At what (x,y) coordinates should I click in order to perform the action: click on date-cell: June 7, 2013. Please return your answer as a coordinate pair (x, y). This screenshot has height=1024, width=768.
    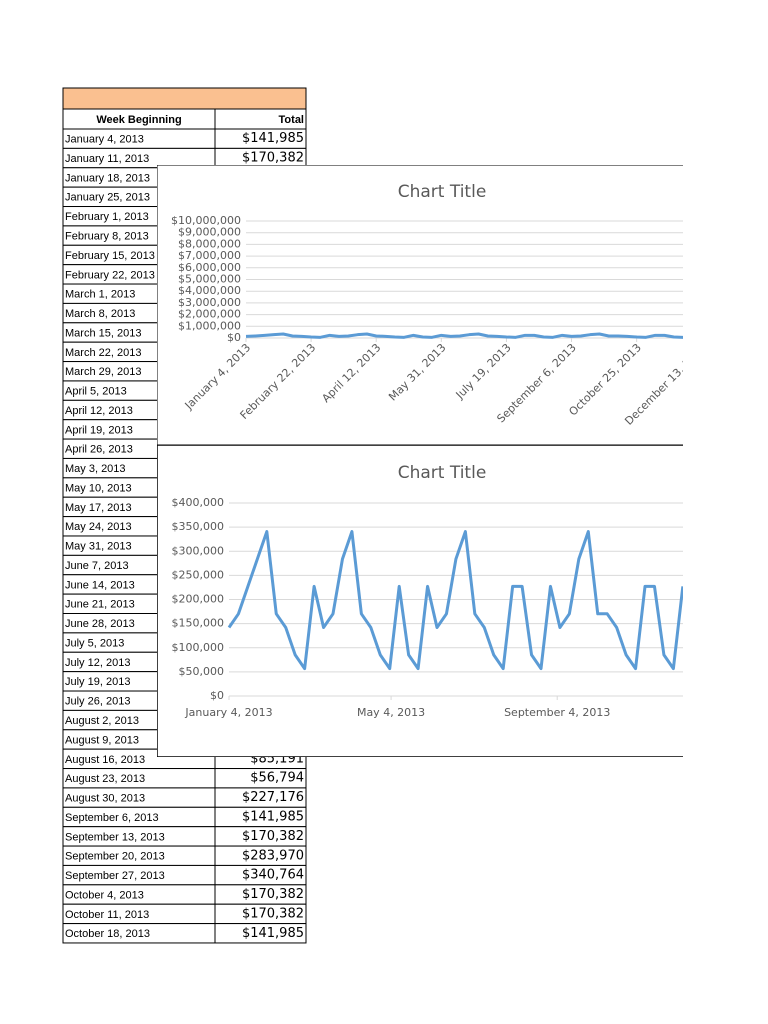
    Looking at the image, I should click on (97, 566).